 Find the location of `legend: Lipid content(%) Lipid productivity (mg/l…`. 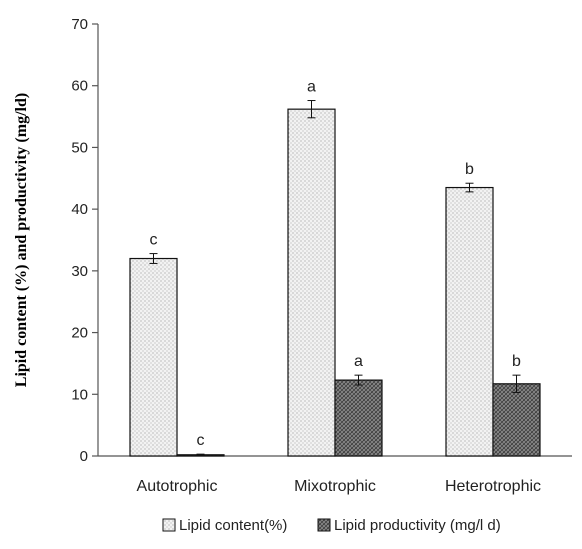

legend: Lipid content(%) Lipid productivity (mg/l… is located at coordinates (331, 525).